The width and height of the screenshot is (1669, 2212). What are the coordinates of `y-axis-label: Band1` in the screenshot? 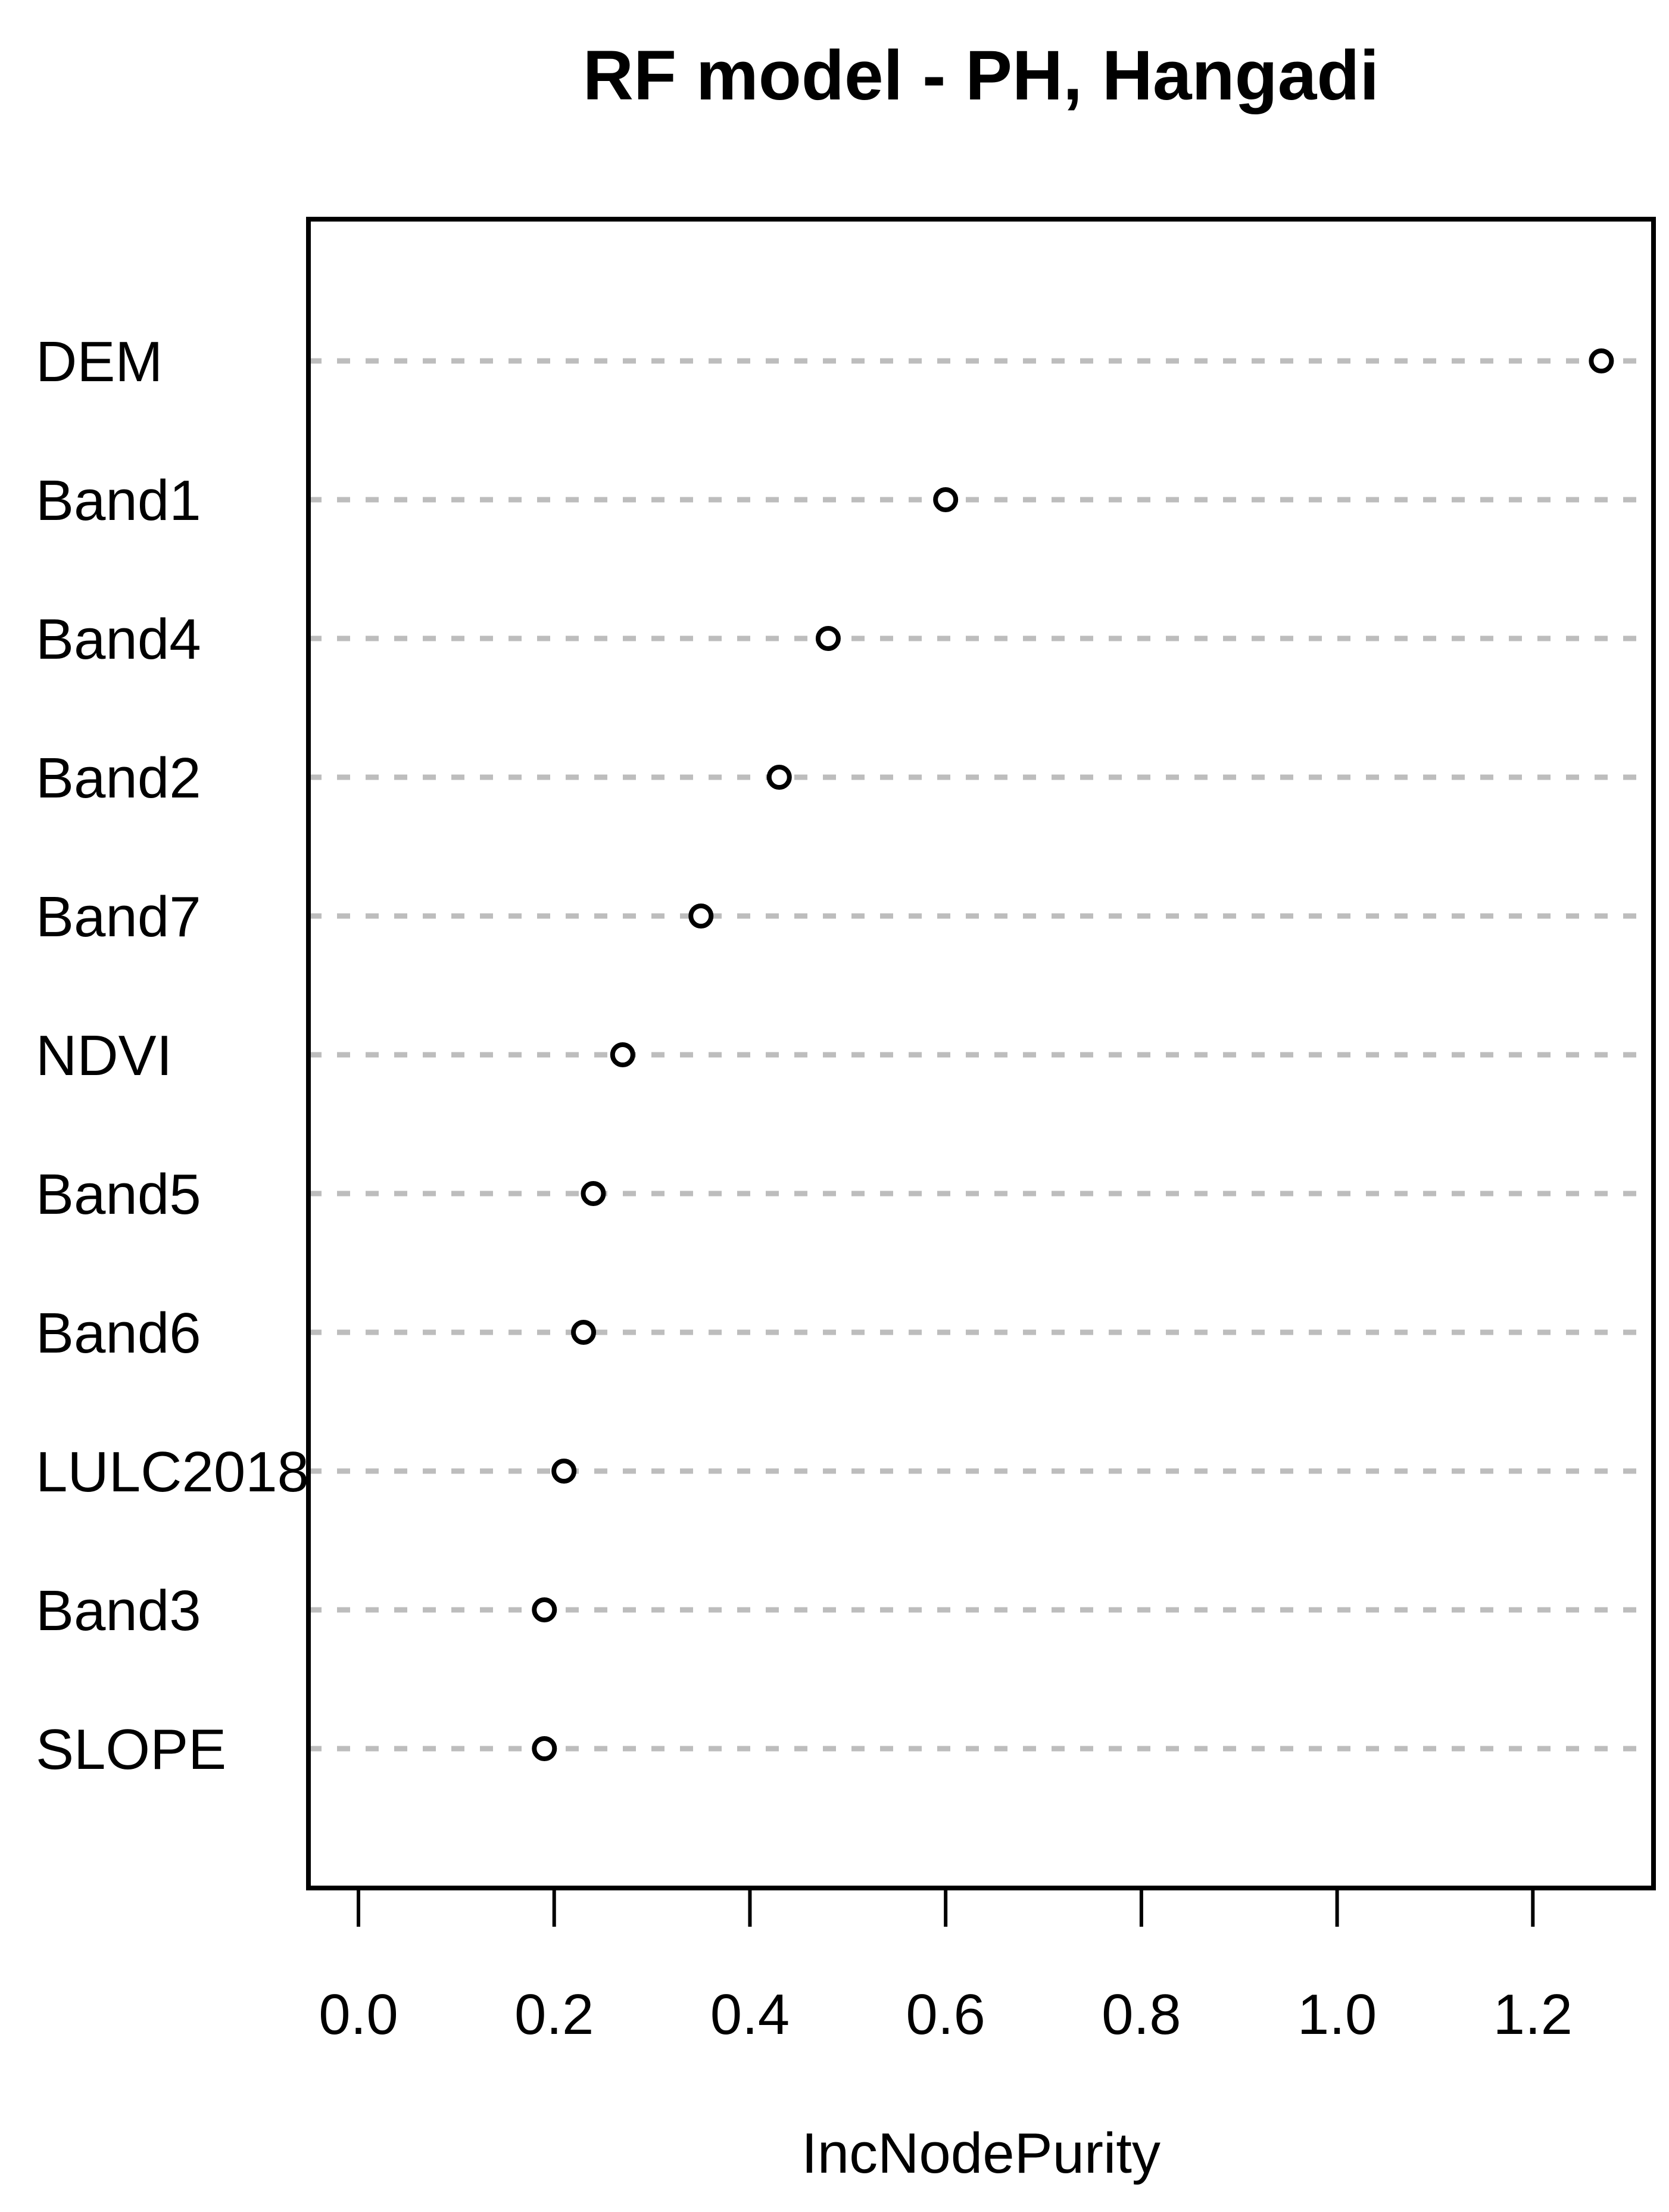 It's located at (118, 501).